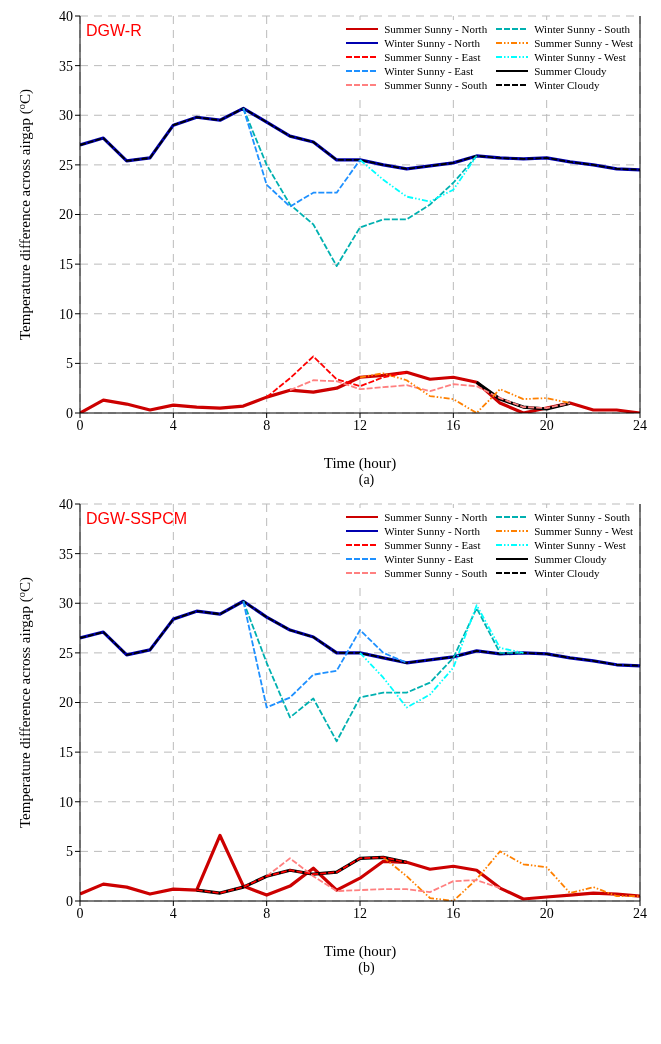 Image resolution: width=661 pixels, height=1044 pixels. Describe the element at coordinates (137, 519) in the screenshot. I see `chart-title: DGW-SSPCM` at that location.